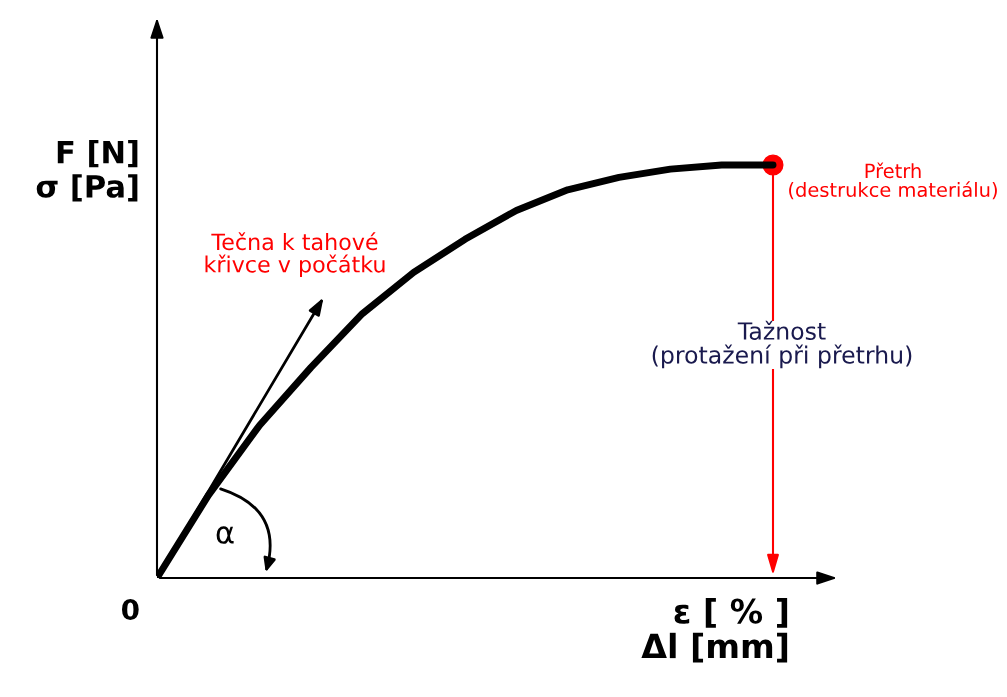 Image resolution: width=1007 pixels, height=697 pixels. I want to click on annotation: Tažnost (protažení při přetrhu), so click(782, 344).